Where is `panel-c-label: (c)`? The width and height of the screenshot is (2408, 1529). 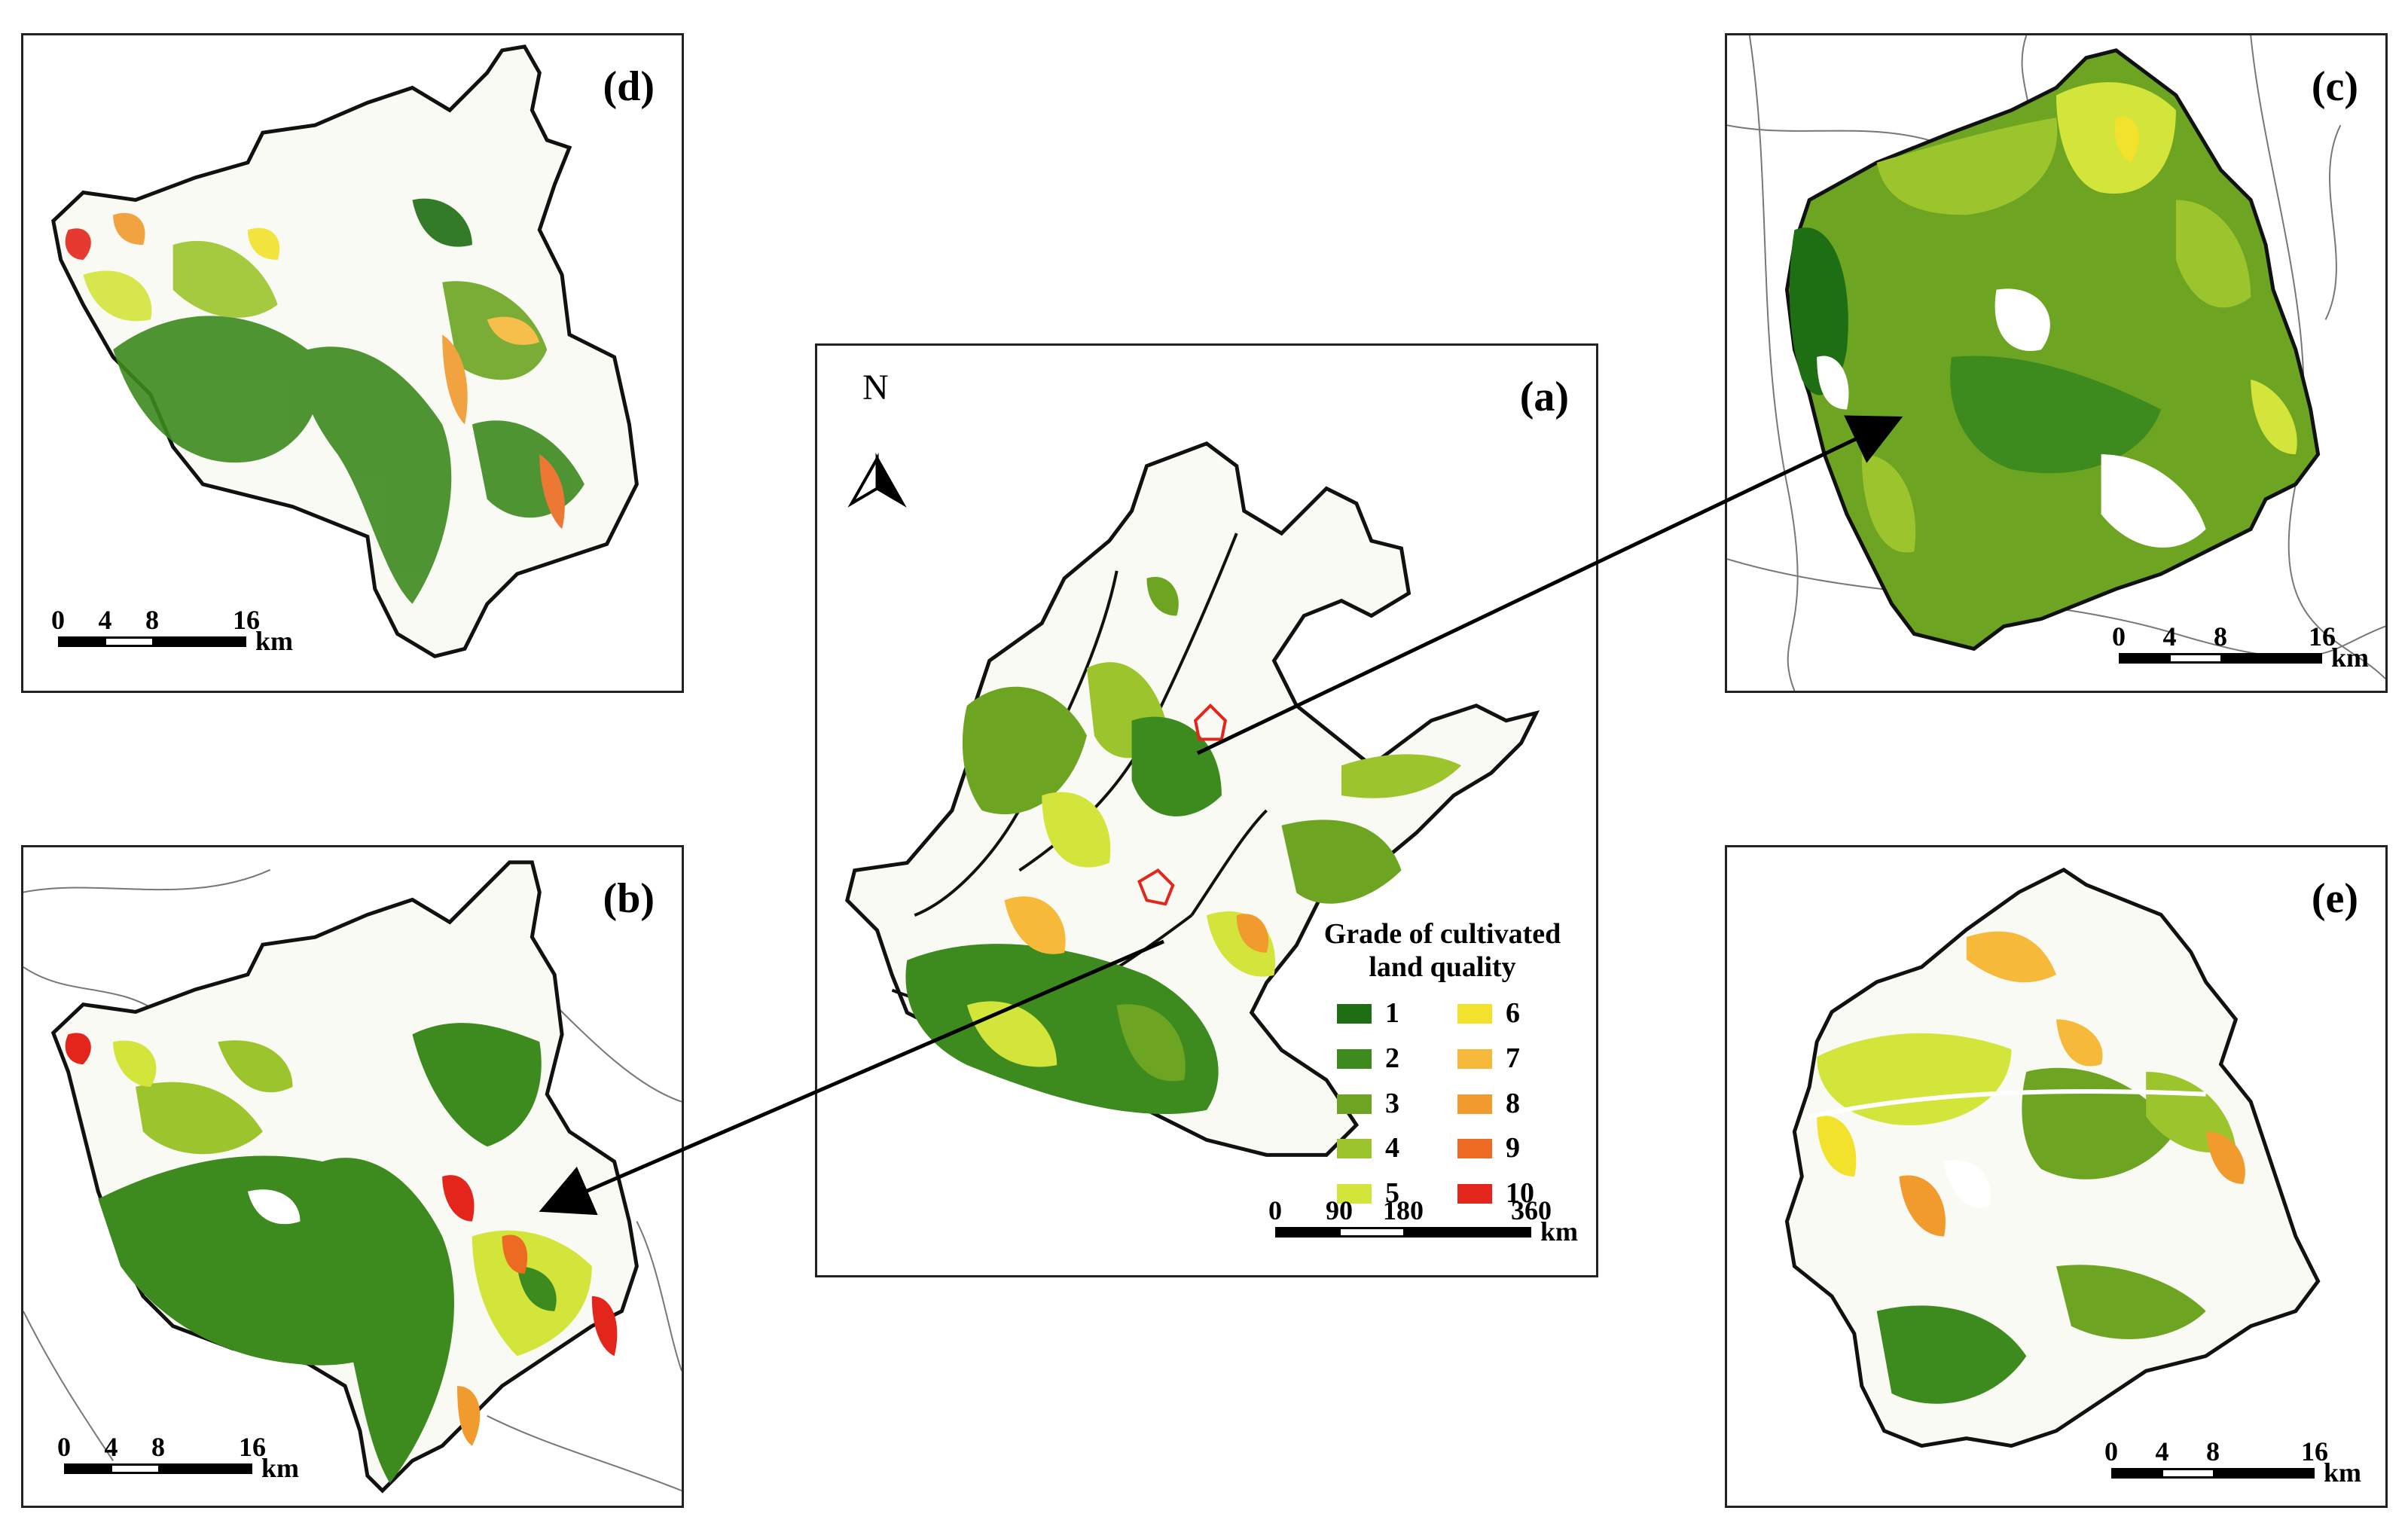 panel-c-label: (c) is located at coordinates (2334, 86).